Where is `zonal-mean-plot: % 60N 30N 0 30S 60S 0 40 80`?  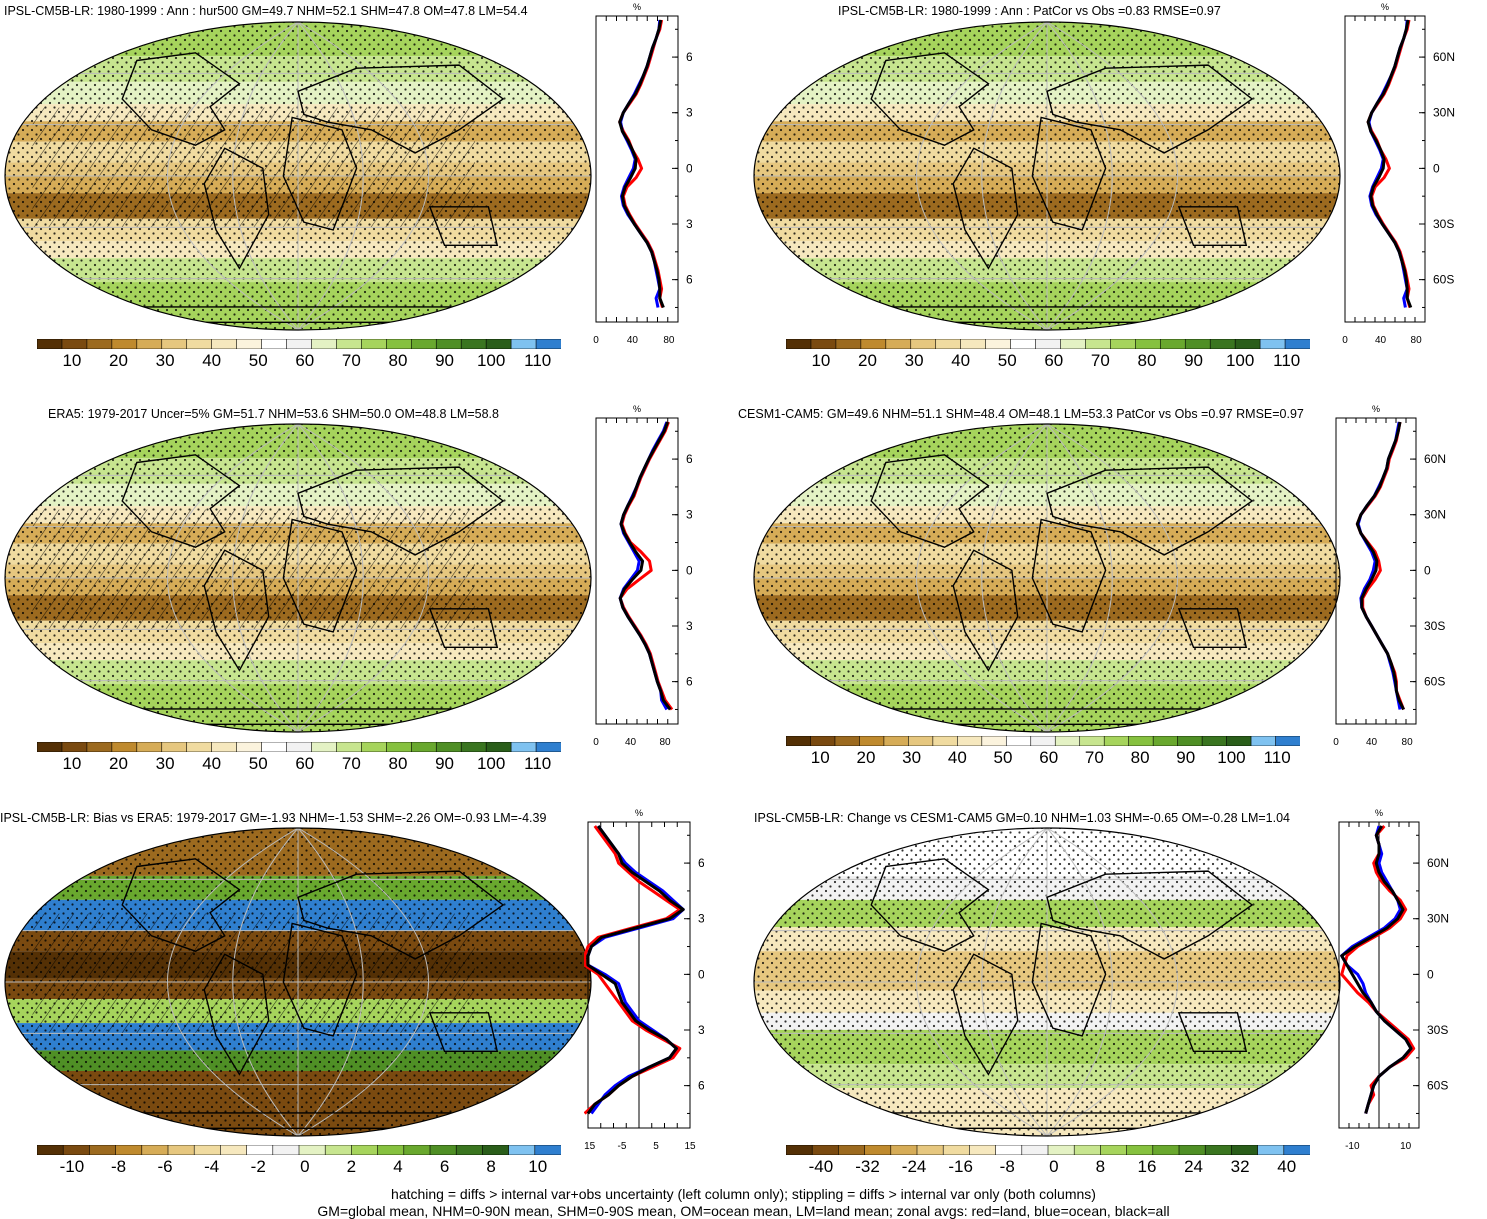 zonal-mean-plot: % 60N 30N 0 30S 60S 0 40 80 is located at coordinates (1398, 174).